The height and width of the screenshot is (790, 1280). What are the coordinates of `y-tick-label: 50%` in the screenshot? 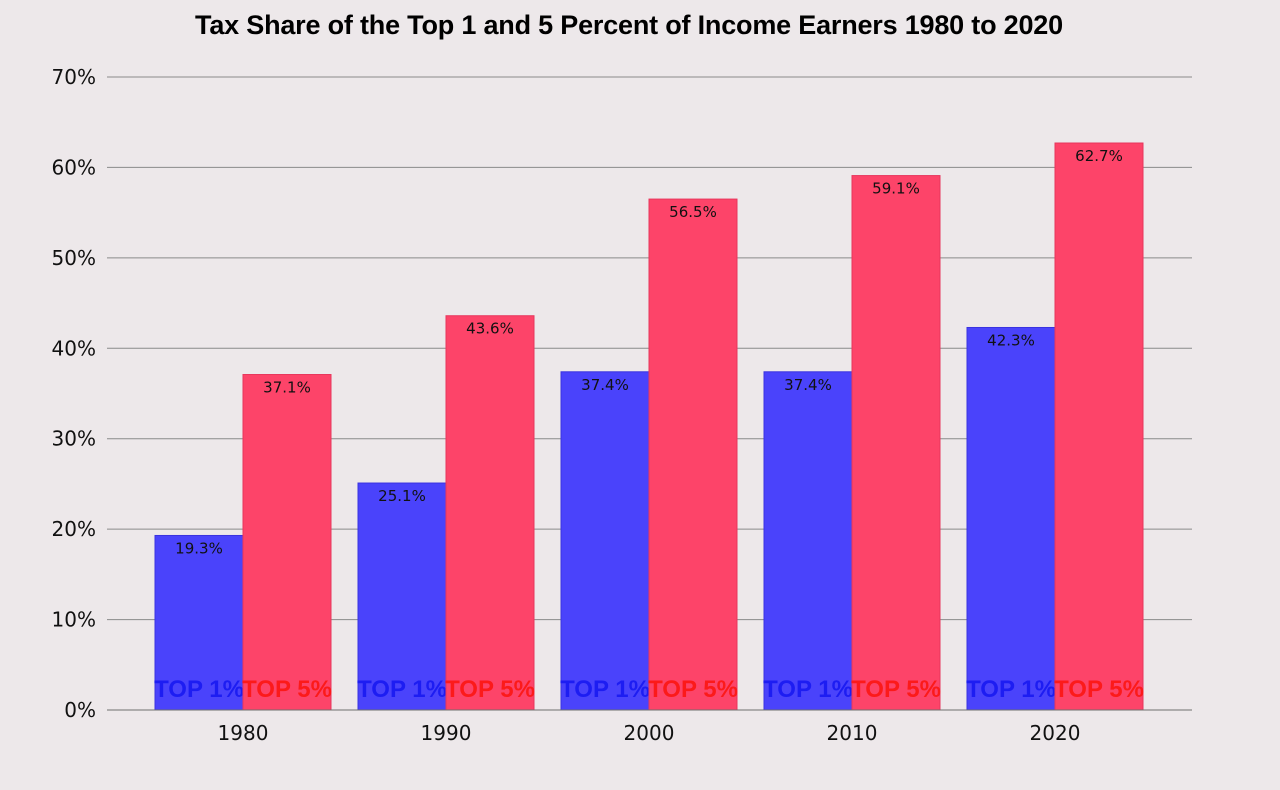 It's located at (74, 258).